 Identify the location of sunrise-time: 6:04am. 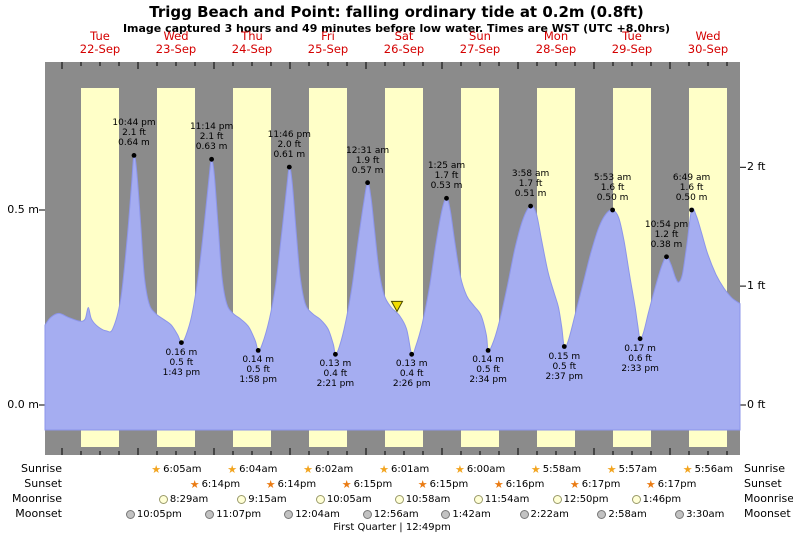
(258, 469).